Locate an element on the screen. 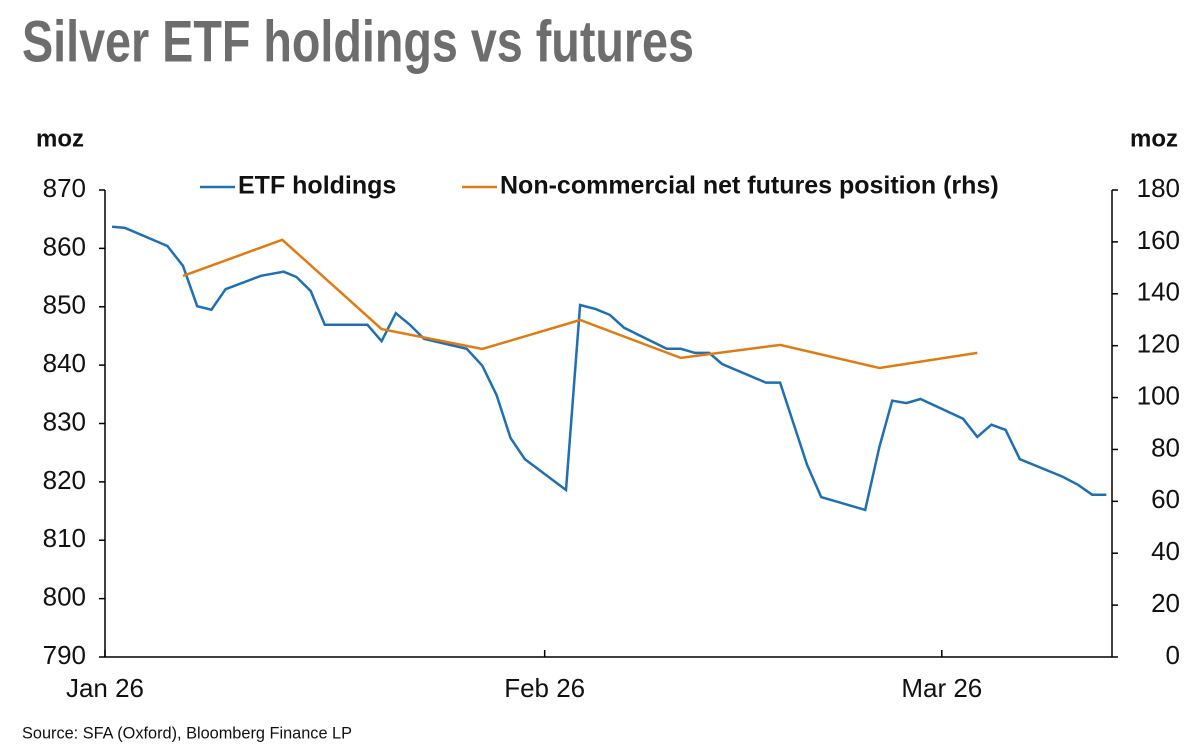 Image resolution: width=1203 pixels, height=752 pixels. y-axis-label: moz is located at coordinates (60, 138).